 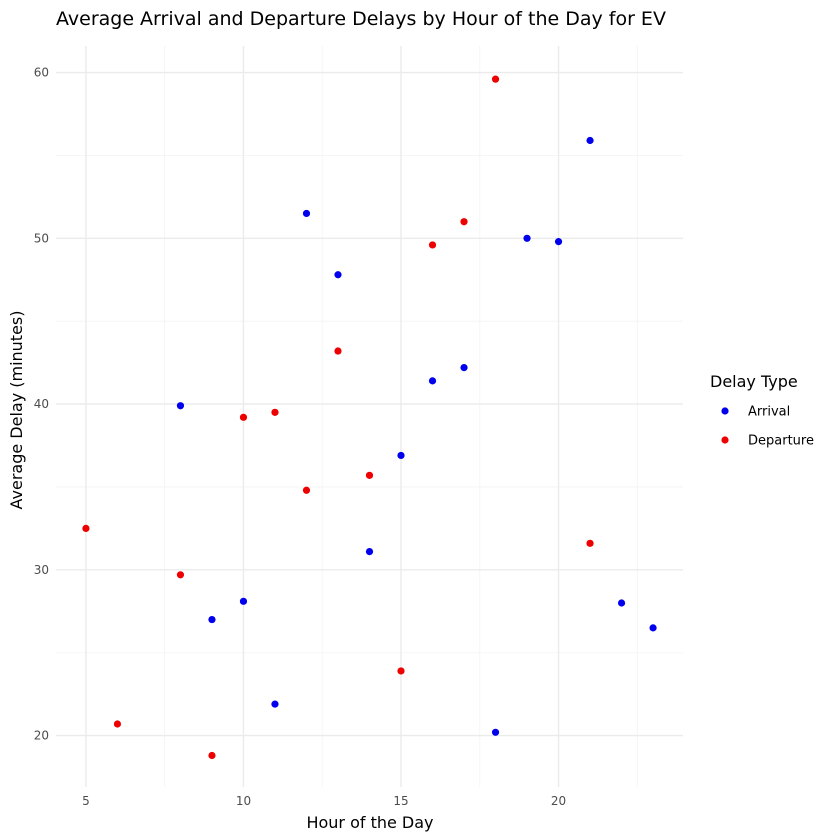 I want to click on x-tick-label: 5, so click(x=86, y=801).